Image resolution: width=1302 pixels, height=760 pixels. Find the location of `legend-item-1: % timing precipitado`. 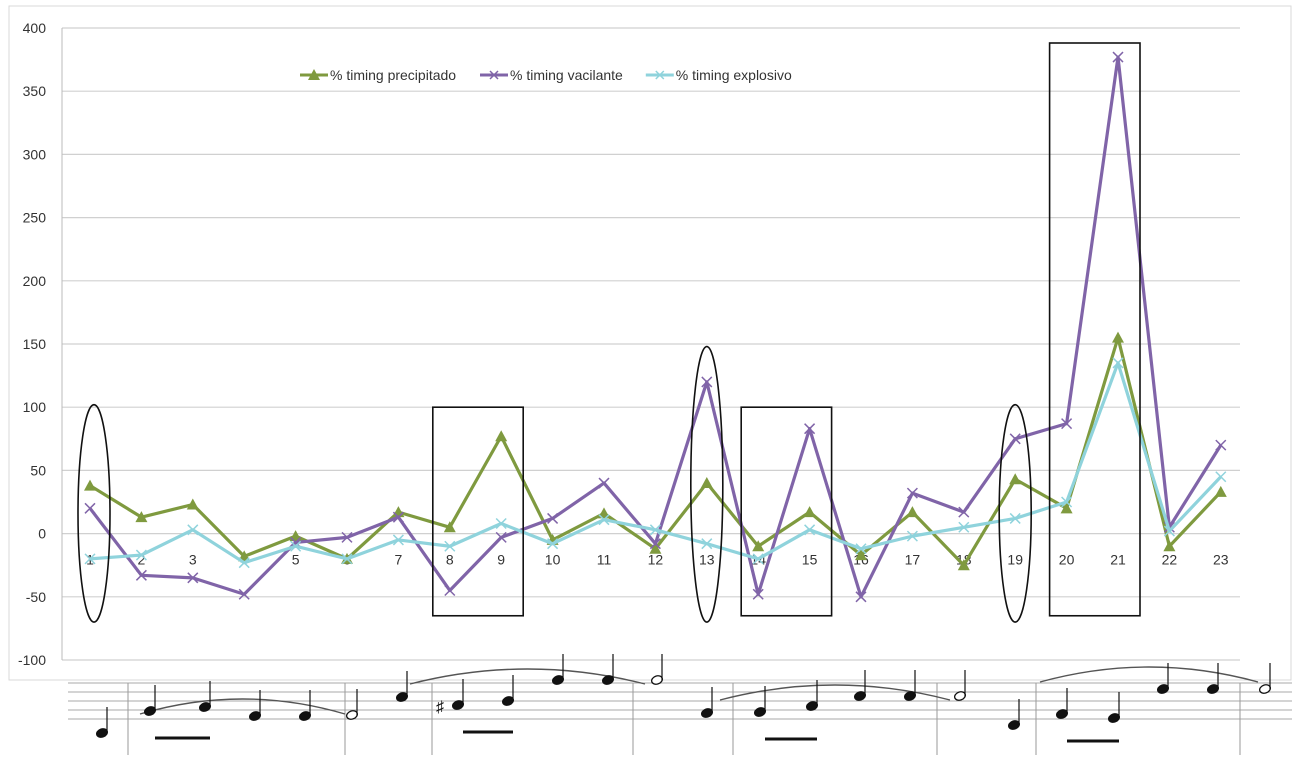

legend-item-1: % timing precipitado is located at coordinates (378, 75).